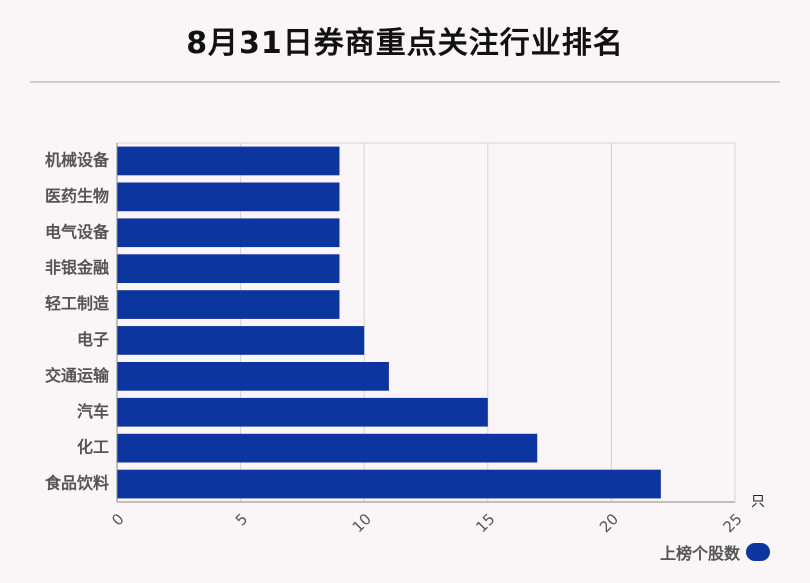 The width and height of the screenshot is (810, 583). Describe the element at coordinates (485, 523) in the screenshot. I see `x-tick-label-15: 15` at that location.